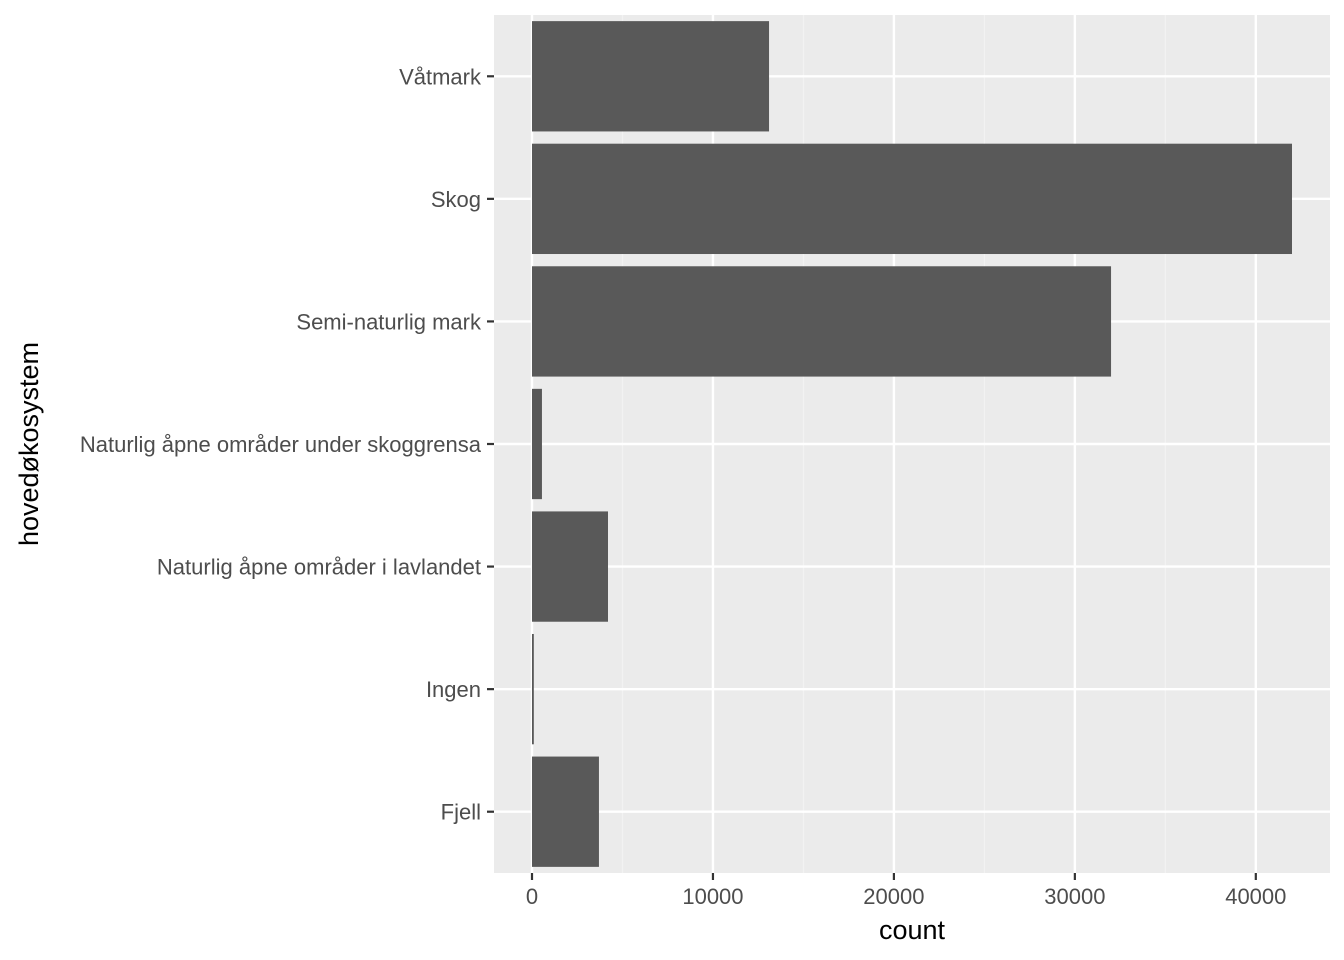 Image resolution: width=1344 pixels, height=960 pixels. Describe the element at coordinates (912, 930) in the screenshot. I see `x-axis-title: count` at that location.